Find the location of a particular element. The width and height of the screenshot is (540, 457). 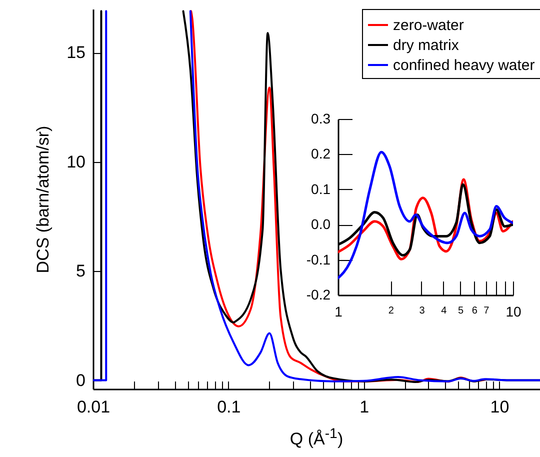

y-tick-label: -0.2 is located at coordinates (318, 294).